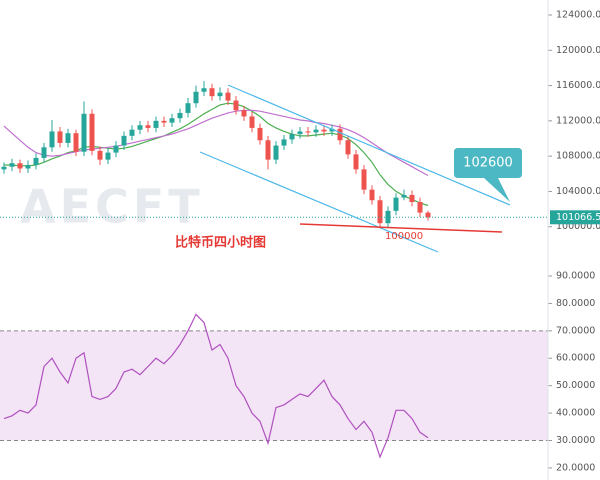 The height and width of the screenshot is (480, 600). Describe the element at coordinates (578, 85) in the screenshot. I see `y-tick-label: 116000.0` at that location.